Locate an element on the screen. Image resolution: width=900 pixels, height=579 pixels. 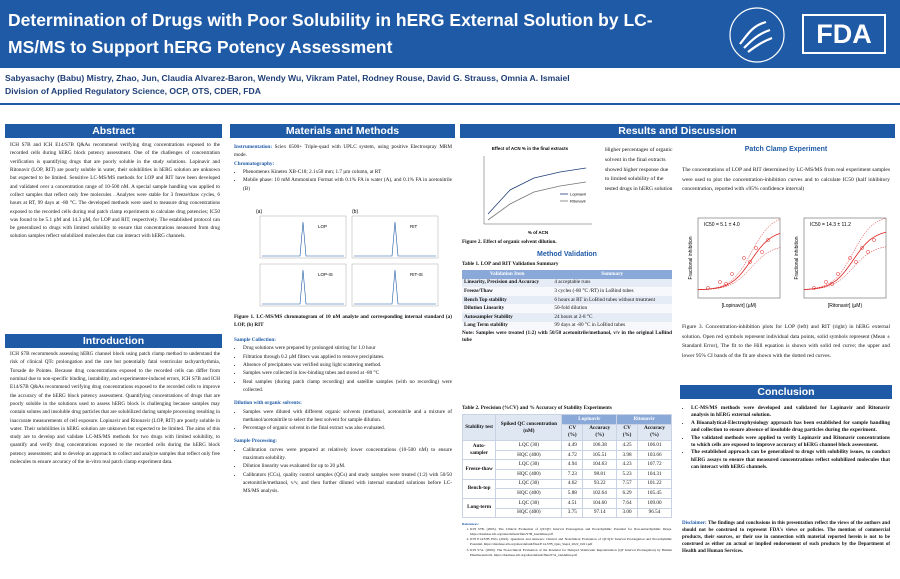
cell: Freeze/Thaw is located at coordinates (507, 291).